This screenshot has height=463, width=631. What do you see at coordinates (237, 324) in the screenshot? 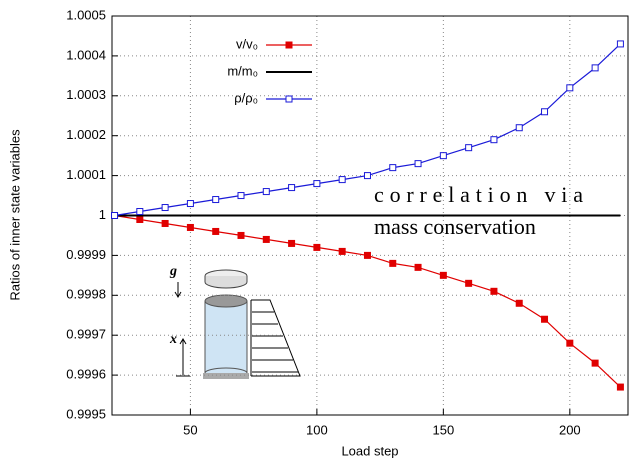
I see `inset-diagram` at bounding box center [237, 324].